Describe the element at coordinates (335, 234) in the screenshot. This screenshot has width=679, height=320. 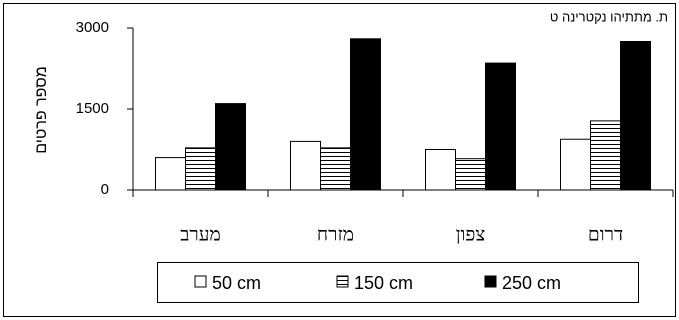
I see `x-tick-label: מזרח` at that location.